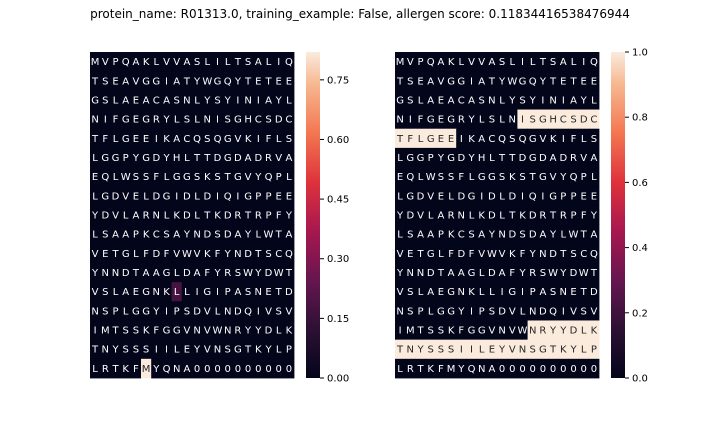  I want to click on cell-letter: W, so click(553, 273).